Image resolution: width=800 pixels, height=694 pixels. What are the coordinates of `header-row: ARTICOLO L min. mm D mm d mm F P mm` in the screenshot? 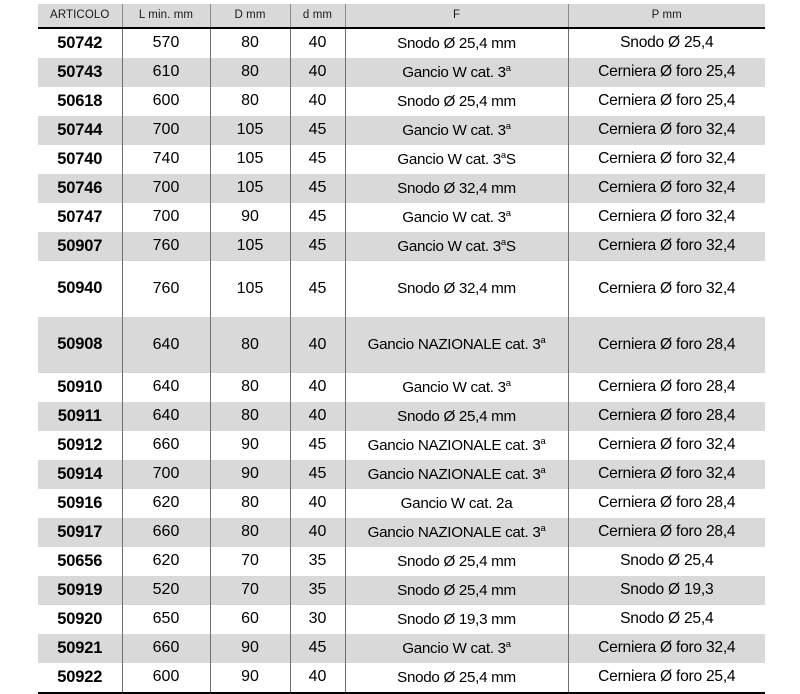 It's located at (401, 16).